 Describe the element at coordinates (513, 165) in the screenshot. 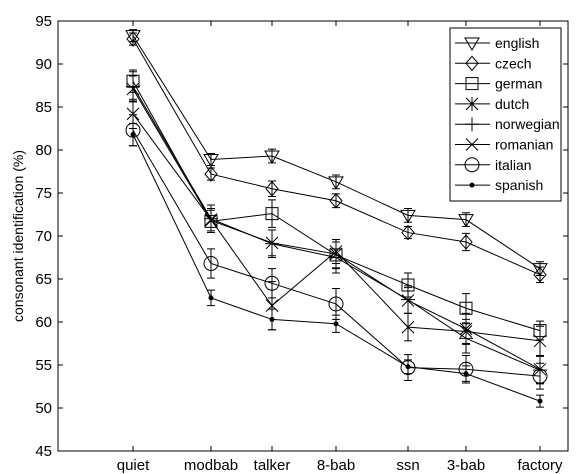

I see `legend-label: italian` at that location.